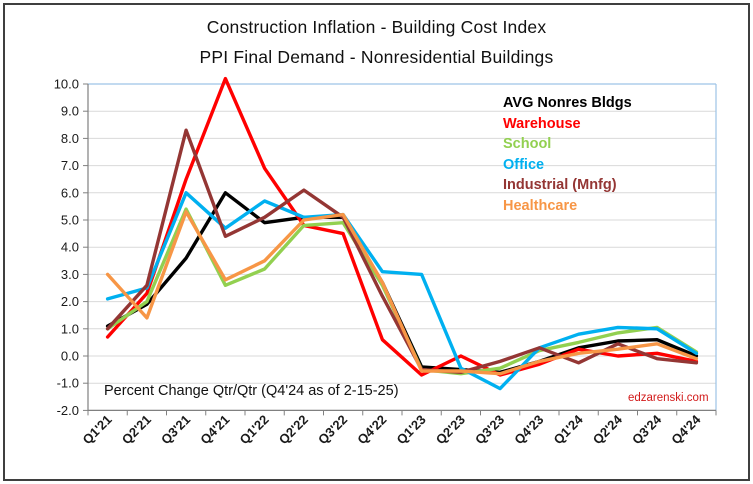 Image resolution: width=753 pixels, height=484 pixels. Describe the element at coordinates (524, 164) in the screenshot. I see `legend-item-office: Office` at that location.